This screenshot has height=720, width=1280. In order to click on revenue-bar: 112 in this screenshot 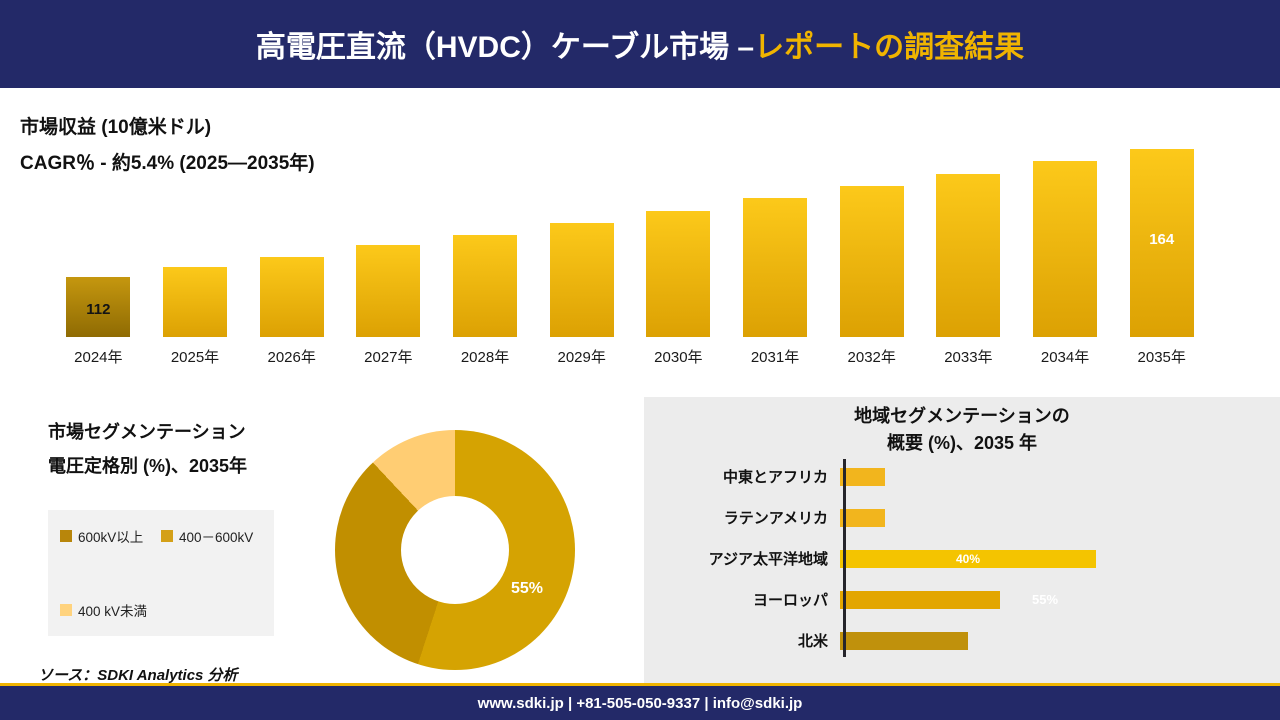, I will do `click(98, 307)`.